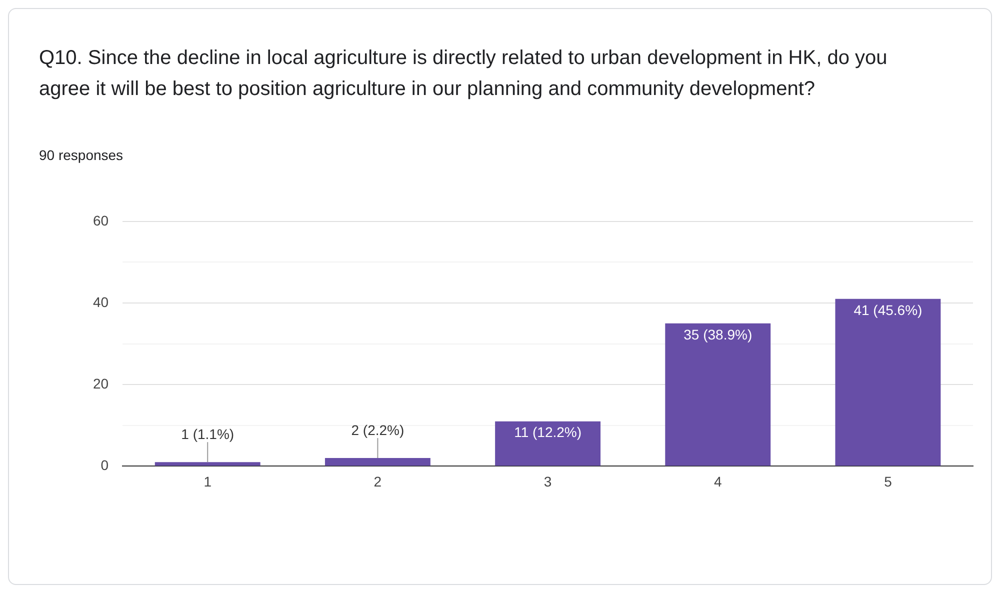 The width and height of the screenshot is (998, 591). I want to click on x-tick-label: 4, so click(718, 481).